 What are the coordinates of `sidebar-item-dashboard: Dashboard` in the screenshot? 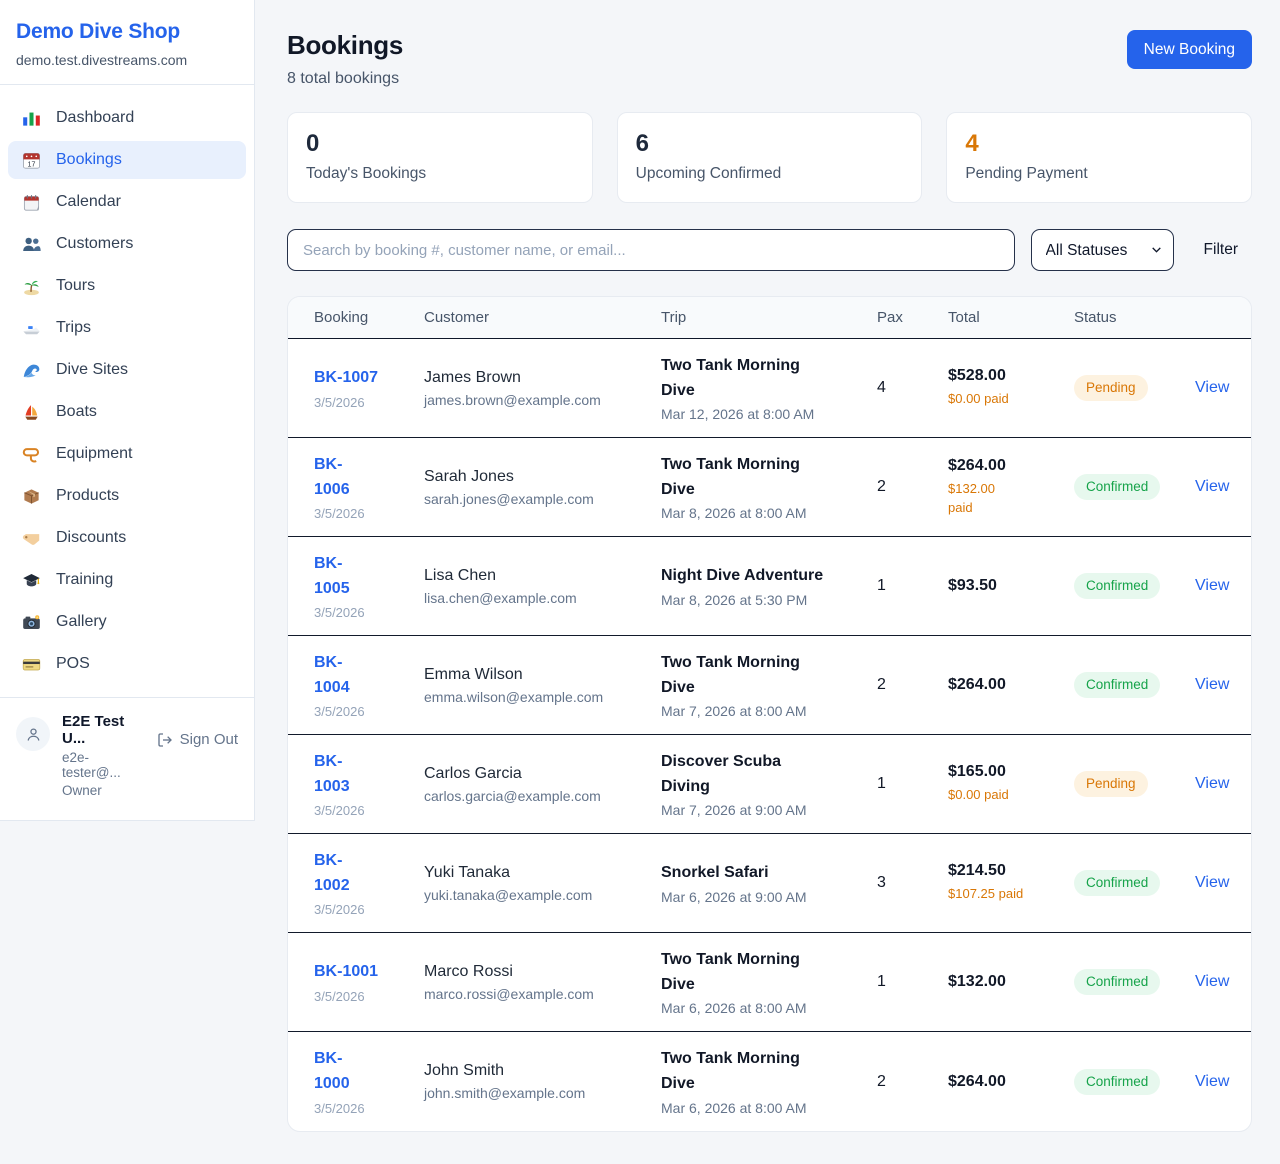 It's located at (127, 118).